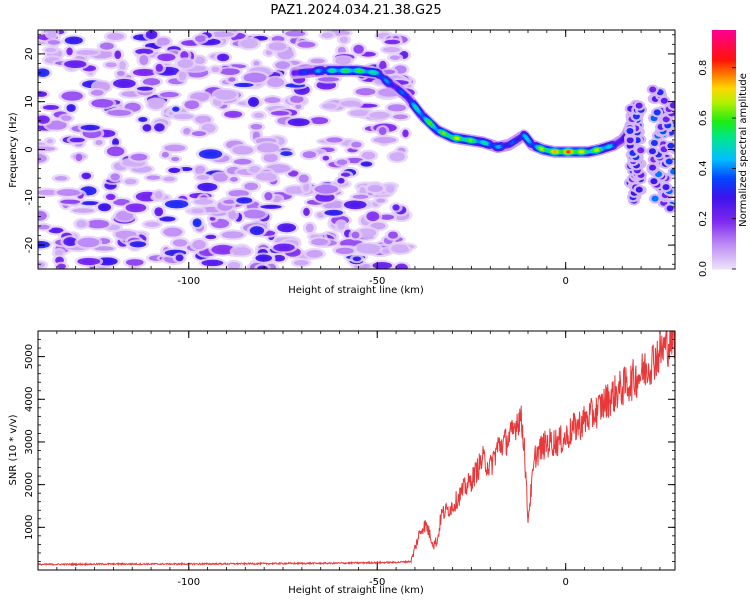 The height and width of the screenshot is (600, 750). What do you see at coordinates (13, 150) in the screenshot?
I see `spectrogram-y-axis-label: Frequency (Hz)` at bounding box center [13, 150].